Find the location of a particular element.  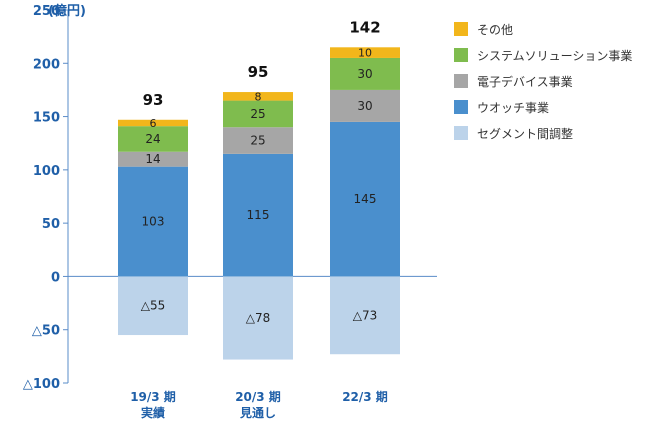

x-category-label: 19/3 期 is located at coordinates (153, 396).